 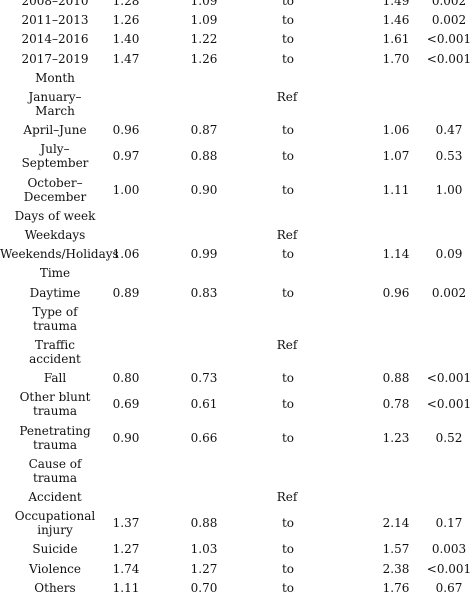 I want to click on ci-lower-value: 1.09, so click(x=204, y=4).